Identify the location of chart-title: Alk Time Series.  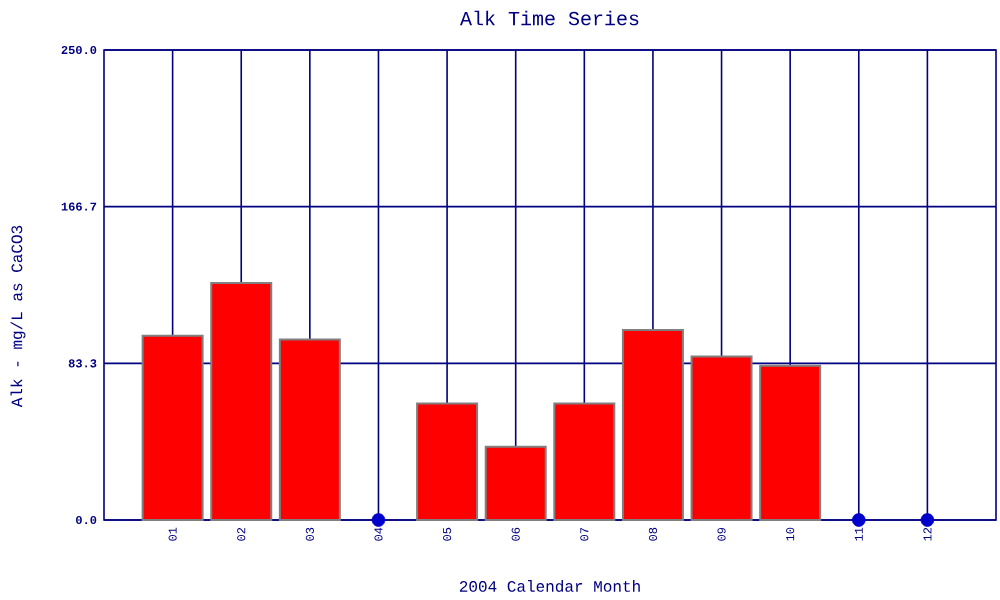
(549, 18).